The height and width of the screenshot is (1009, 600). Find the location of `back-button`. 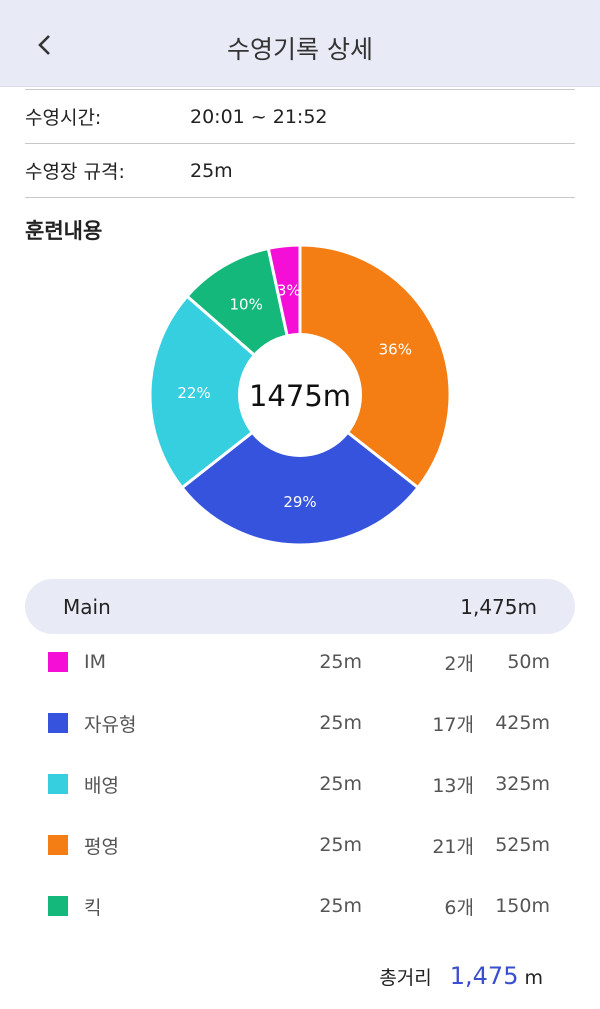

back-button is located at coordinates (45, 45).